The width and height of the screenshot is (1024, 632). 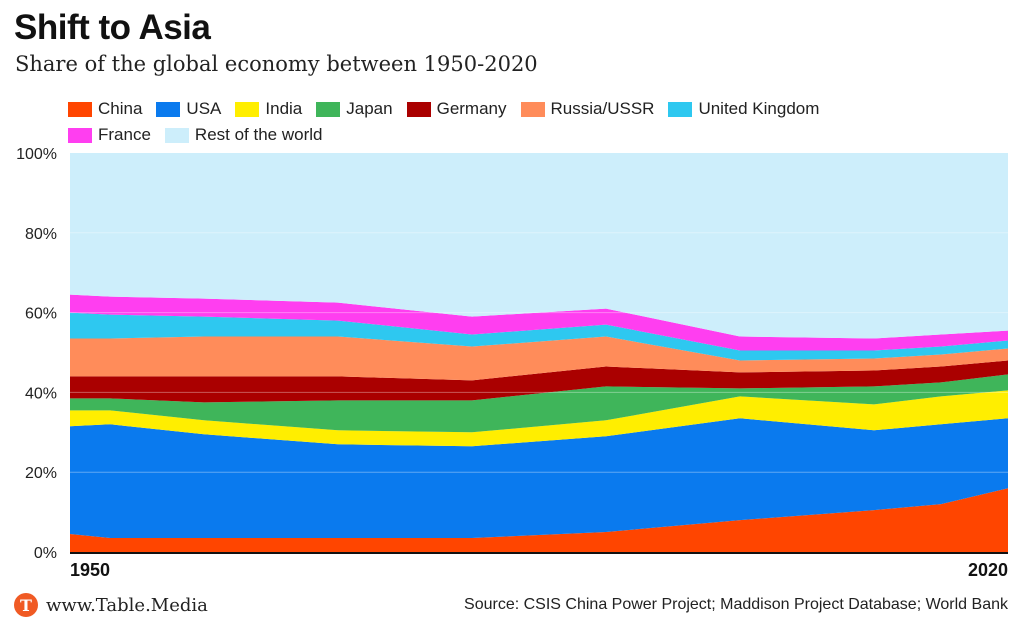 What do you see at coordinates (112, 27) in the screenshot?
I see `chart-title: Shift to Asia` at bounding box center [112, 27].